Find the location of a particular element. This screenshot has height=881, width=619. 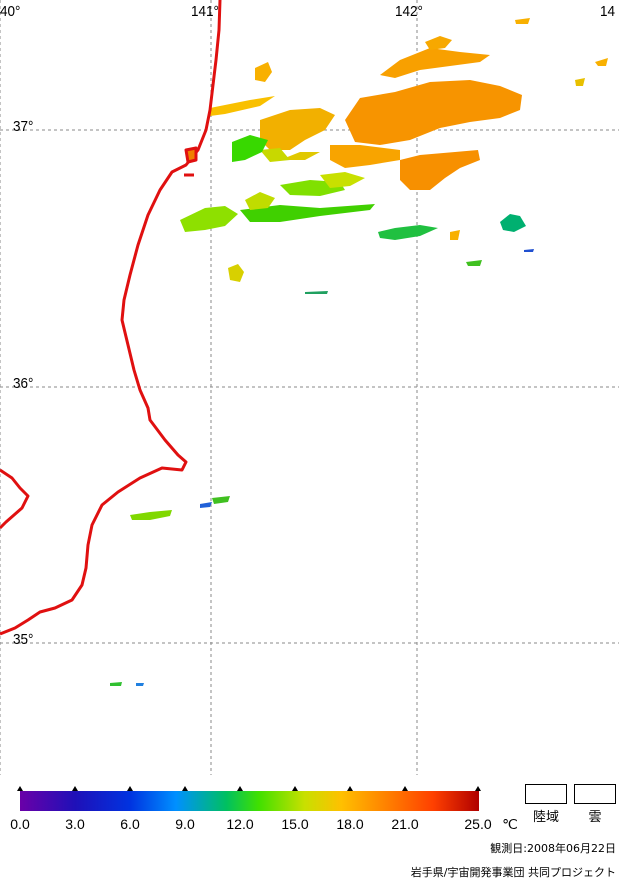

lon-label-143: 14 is located at coordinates (608, 11).